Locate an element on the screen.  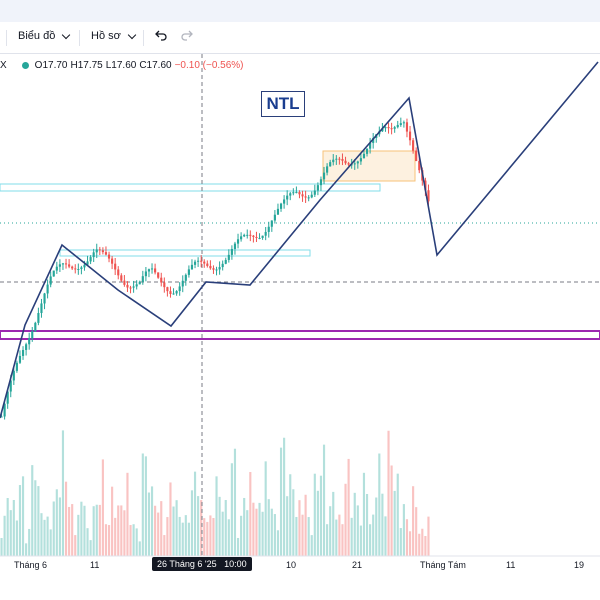
chart-menu-label: Biểu đồ is located at coordinates (37, 36).